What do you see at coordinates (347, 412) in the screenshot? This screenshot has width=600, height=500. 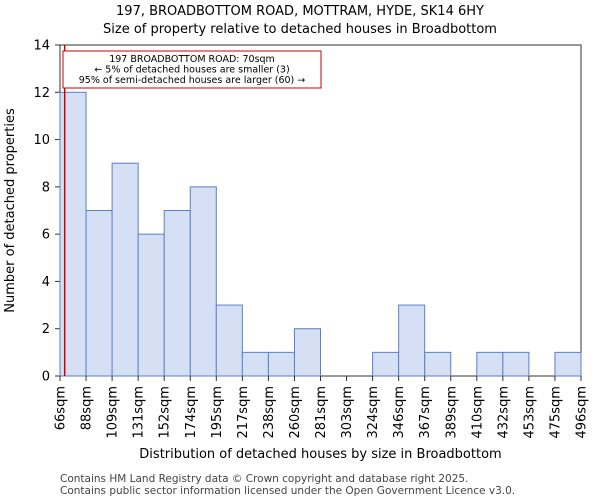 I see `x-tick-label: 303sqm` at bounding box center [347, 412].